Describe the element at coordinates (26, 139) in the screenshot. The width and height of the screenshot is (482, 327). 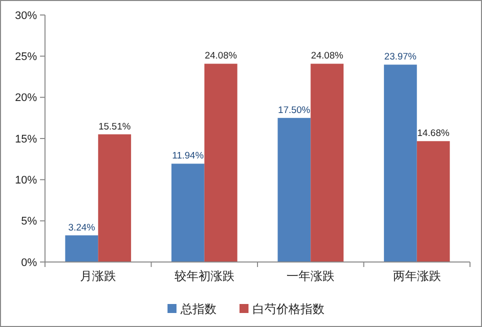
I see `y-tick-label: 15%` at that location.